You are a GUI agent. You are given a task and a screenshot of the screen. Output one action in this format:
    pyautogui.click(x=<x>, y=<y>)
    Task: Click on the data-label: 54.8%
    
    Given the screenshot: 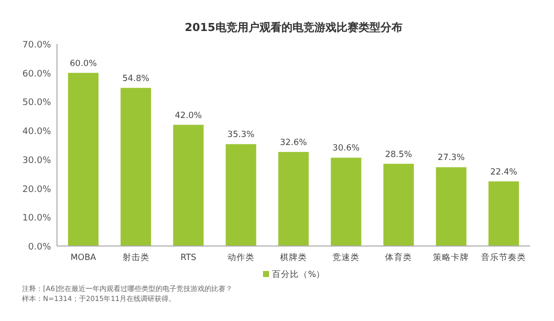 What is the action you would take?
    pyautogui.click(x=136, y=79)
    